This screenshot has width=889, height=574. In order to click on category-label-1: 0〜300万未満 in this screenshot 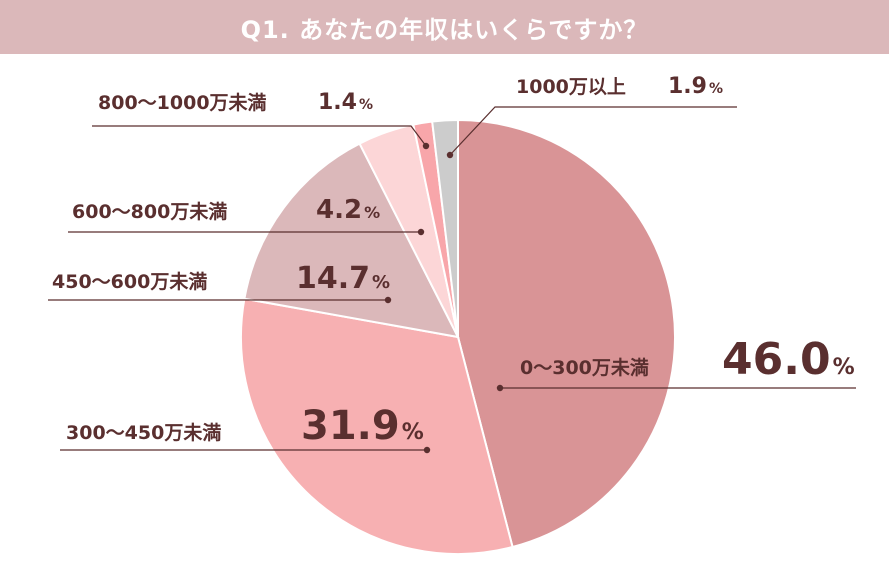, I will do `click(584, 367)`.